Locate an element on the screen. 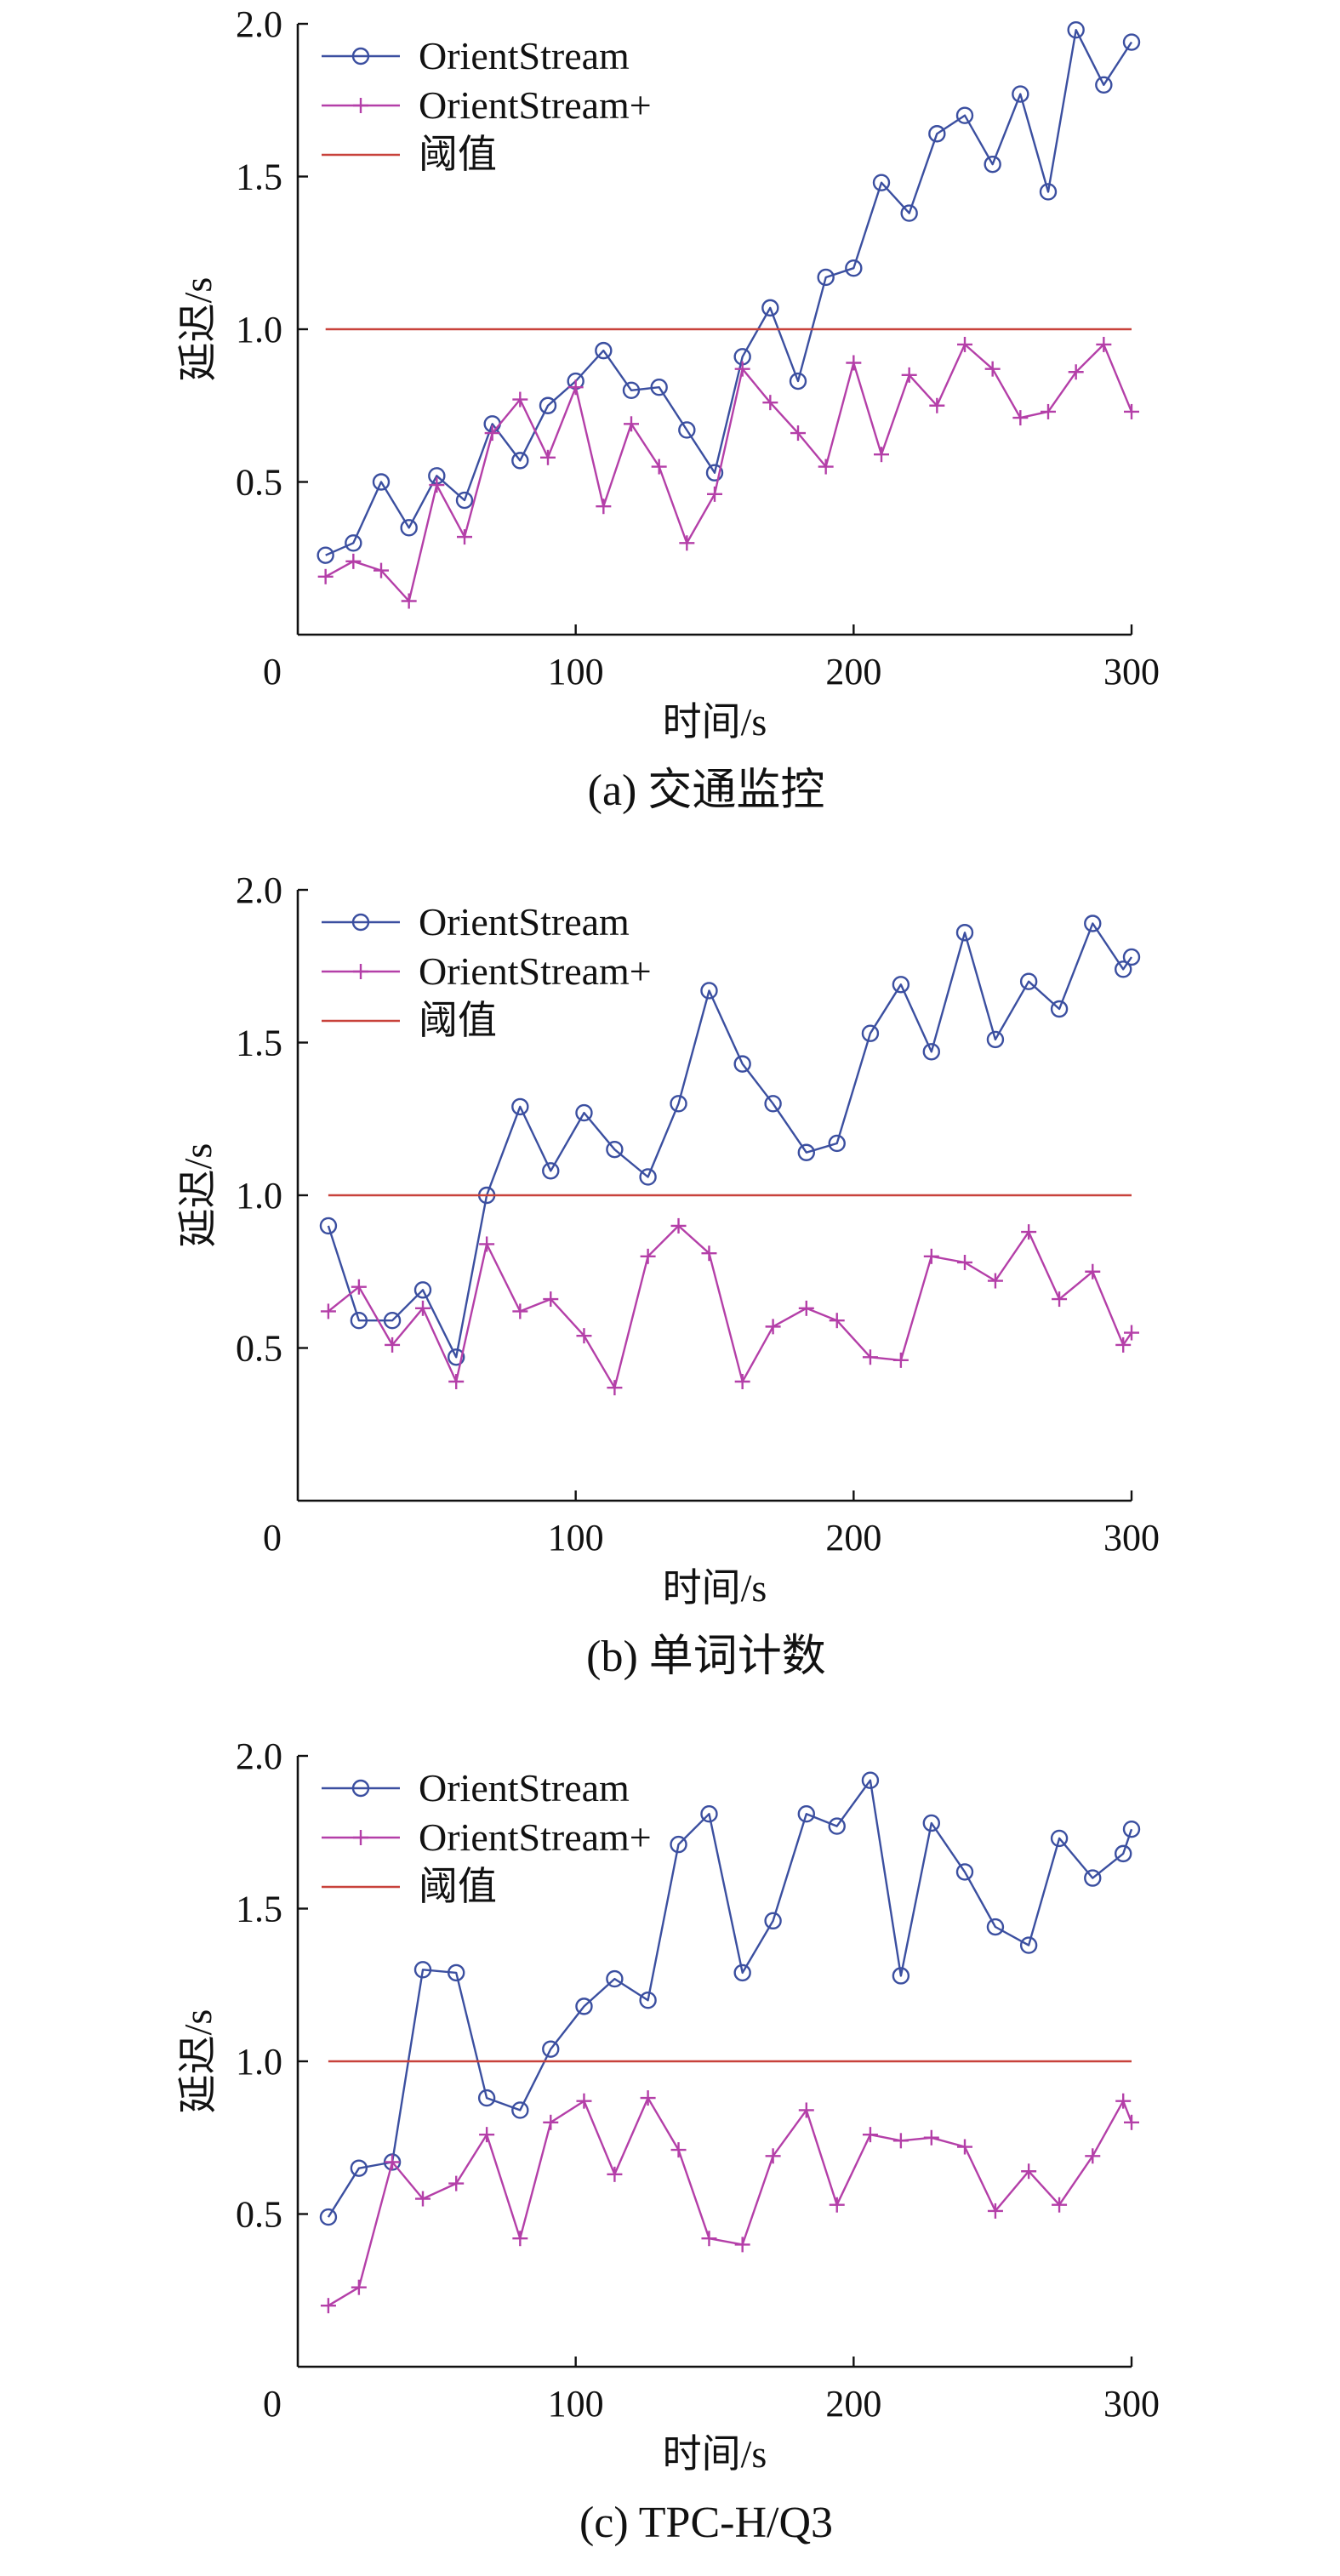 This screenshot has height=2576, width=1340. legend: OrientStream OrientStream+ 阈值 is located at coordinates (487, 971).